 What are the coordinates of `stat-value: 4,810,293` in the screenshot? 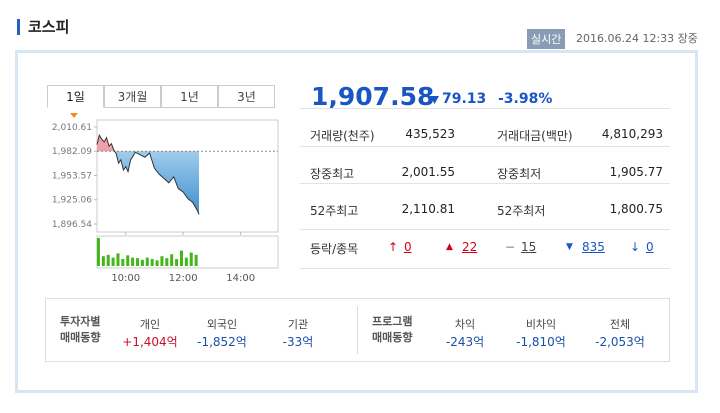 It's located at (632, 134).